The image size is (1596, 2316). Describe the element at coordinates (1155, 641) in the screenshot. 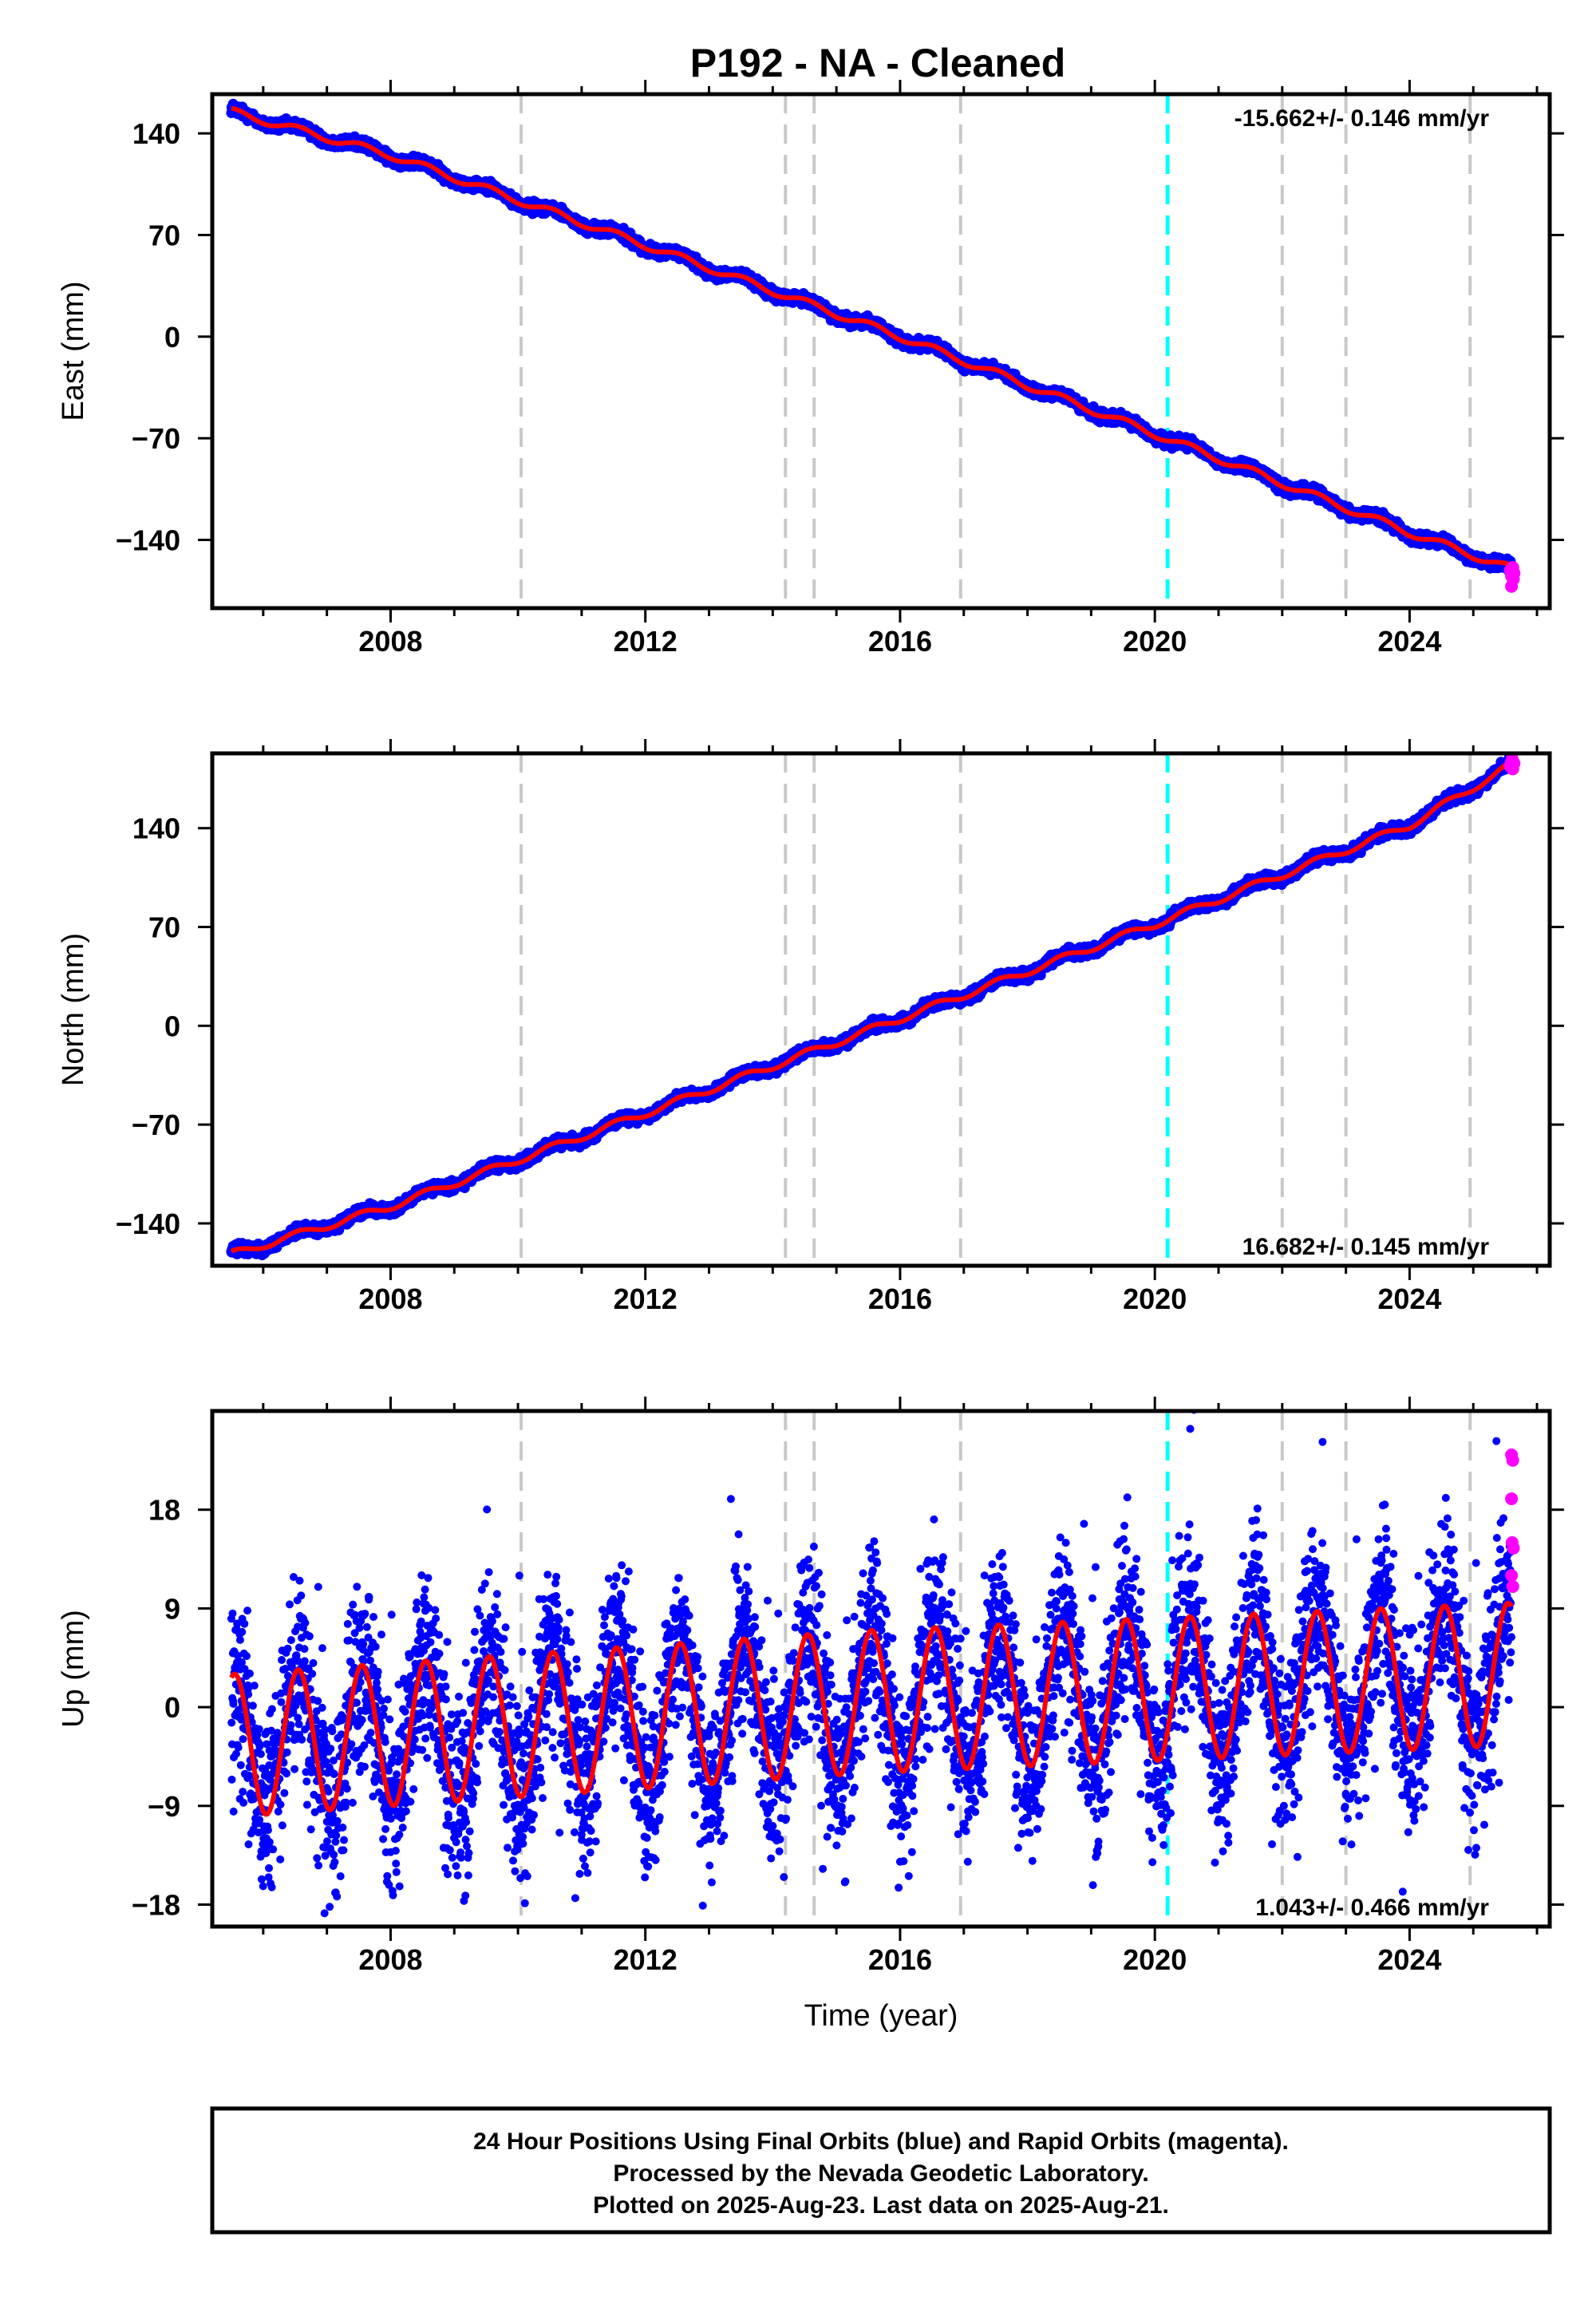

I see `x-tick-label: 2020` at that location.